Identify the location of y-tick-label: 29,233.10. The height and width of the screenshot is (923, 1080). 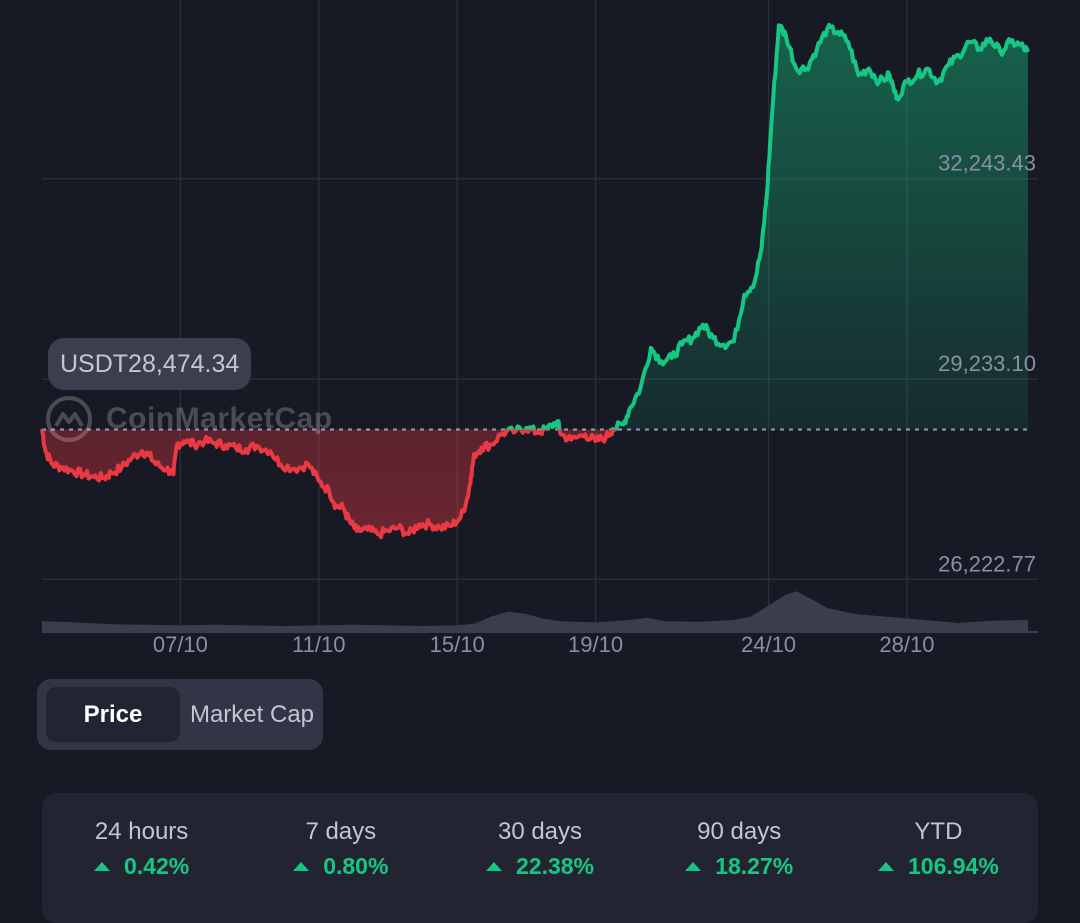
(987, 363).